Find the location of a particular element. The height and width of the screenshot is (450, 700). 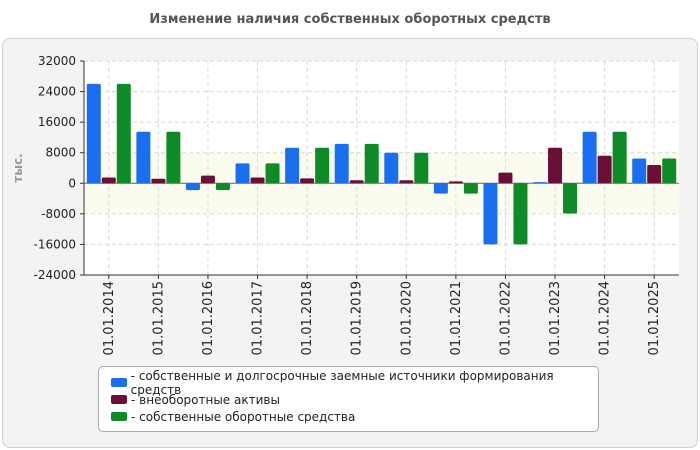

x-tick-label: 01.01.2022 is located at coordinates (505, 318).